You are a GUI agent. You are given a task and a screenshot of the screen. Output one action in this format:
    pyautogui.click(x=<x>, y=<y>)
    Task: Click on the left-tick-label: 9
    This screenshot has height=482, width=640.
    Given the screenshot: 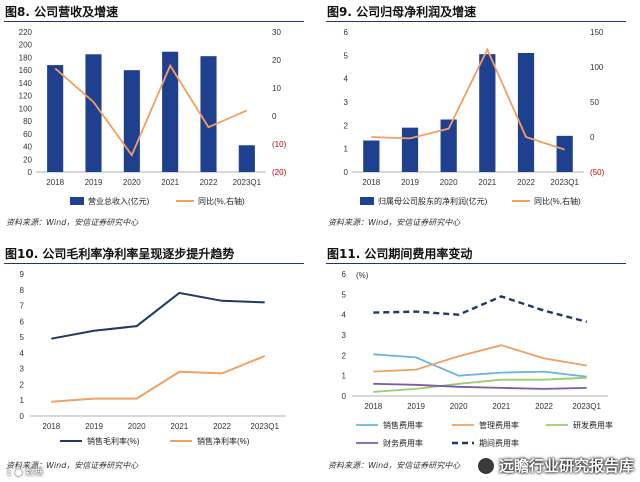 What is the action you would take?
    pyautogui.click(x=22, y=274)
    